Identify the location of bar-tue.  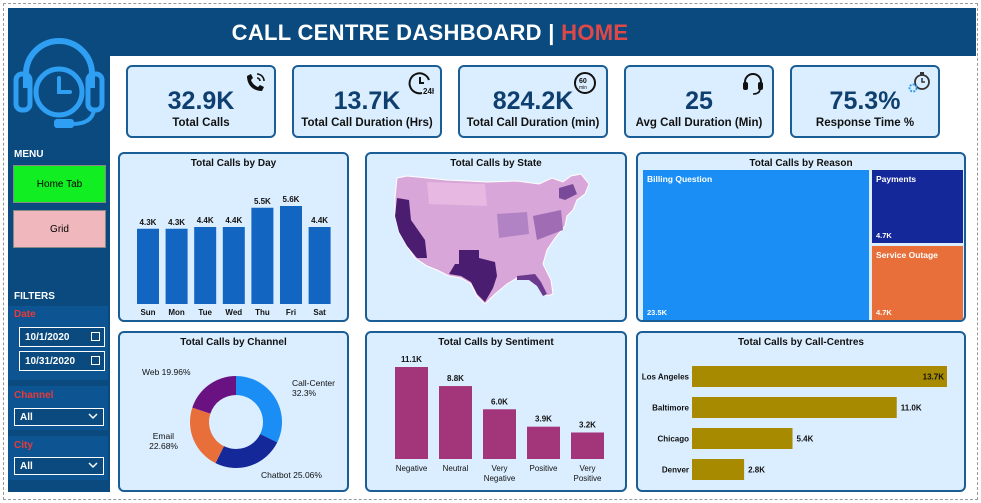
(205, 265).